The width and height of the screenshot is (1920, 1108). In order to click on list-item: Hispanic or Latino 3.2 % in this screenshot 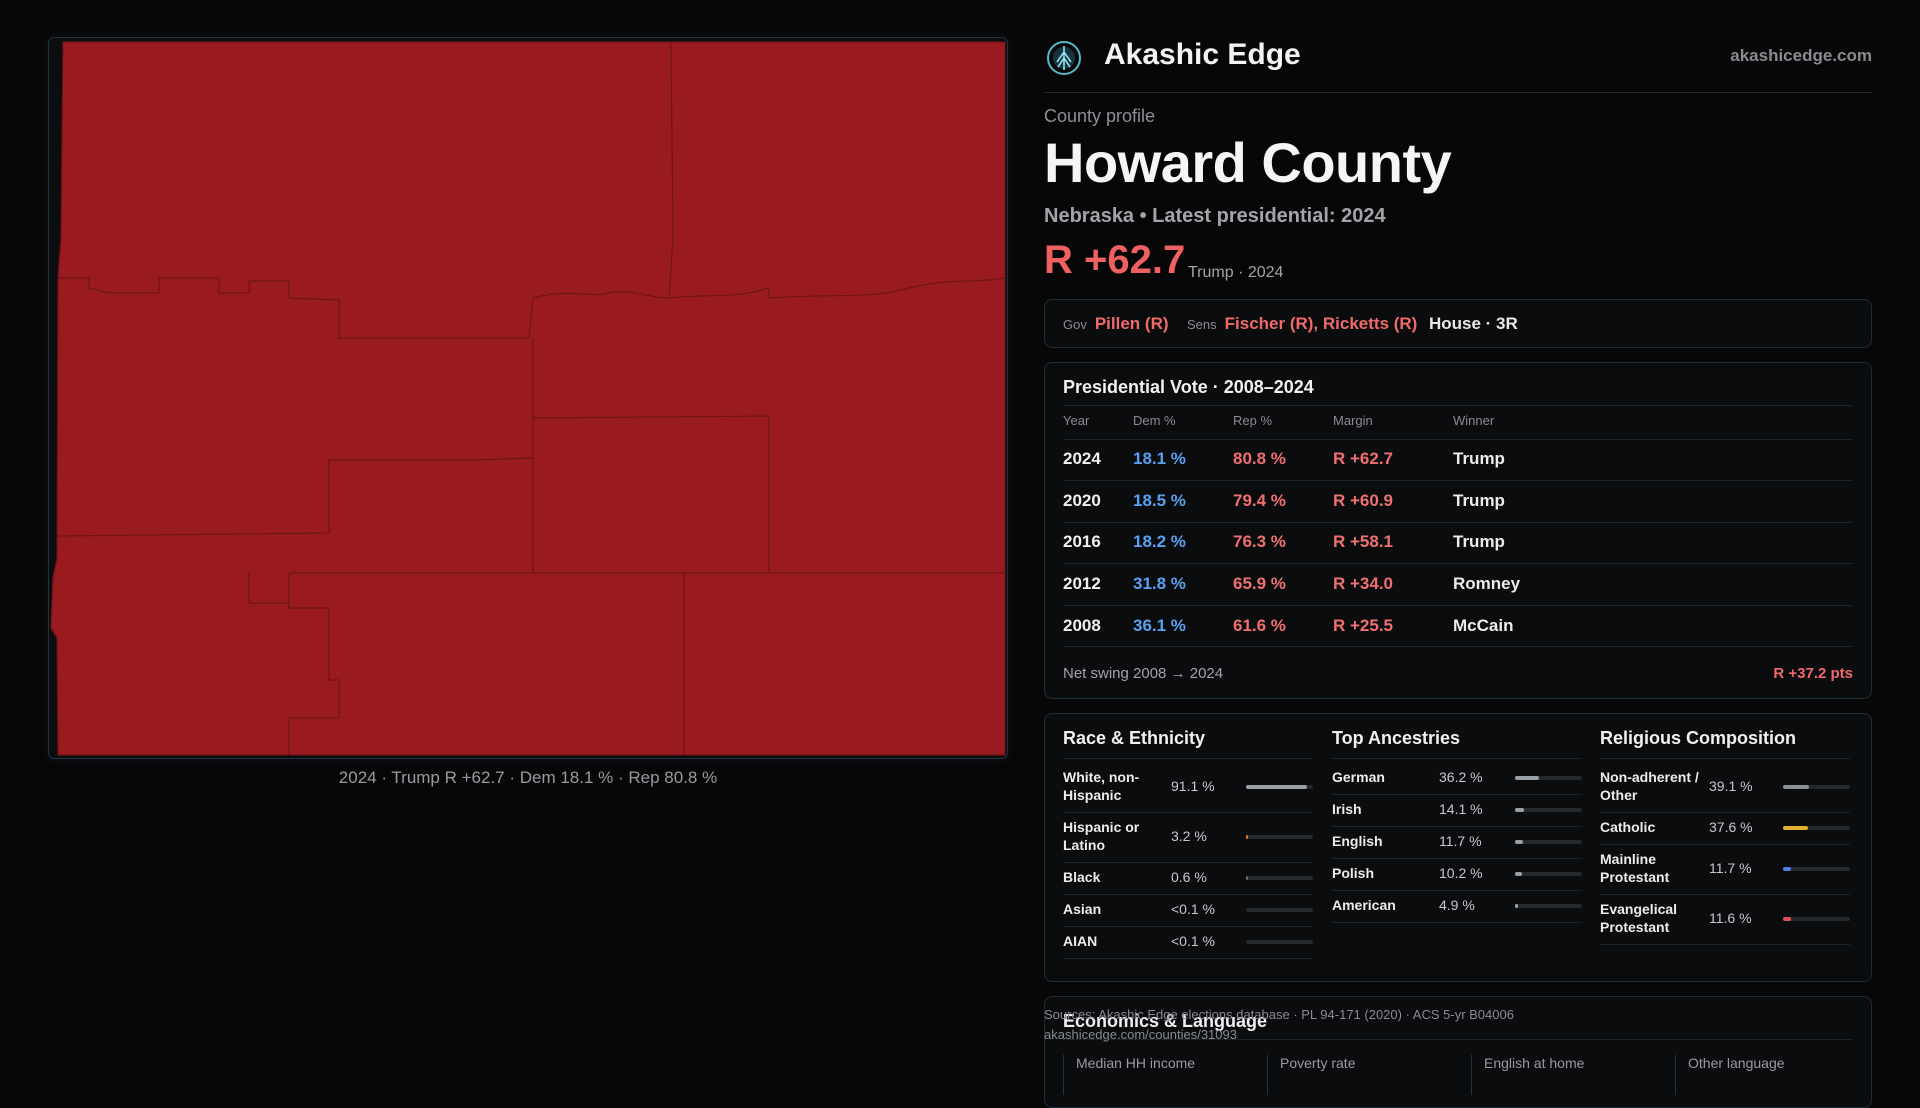, I will do `click(1188, 837)`.